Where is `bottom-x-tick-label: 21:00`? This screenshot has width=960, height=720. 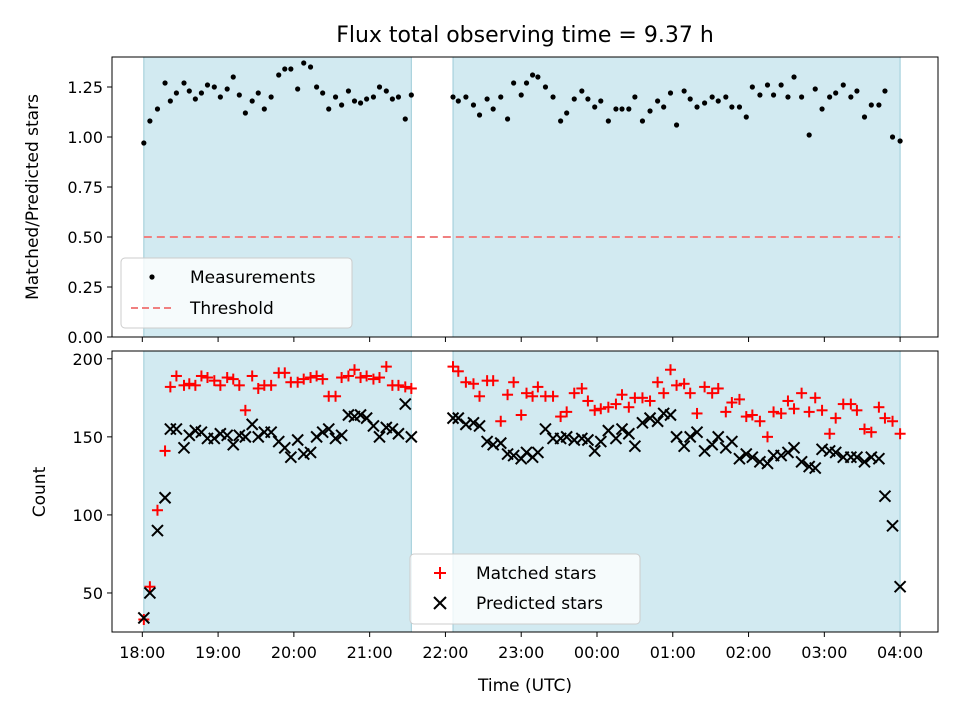
bottom-x-tick-label: 21:00 is located at coordinates (370, 652).